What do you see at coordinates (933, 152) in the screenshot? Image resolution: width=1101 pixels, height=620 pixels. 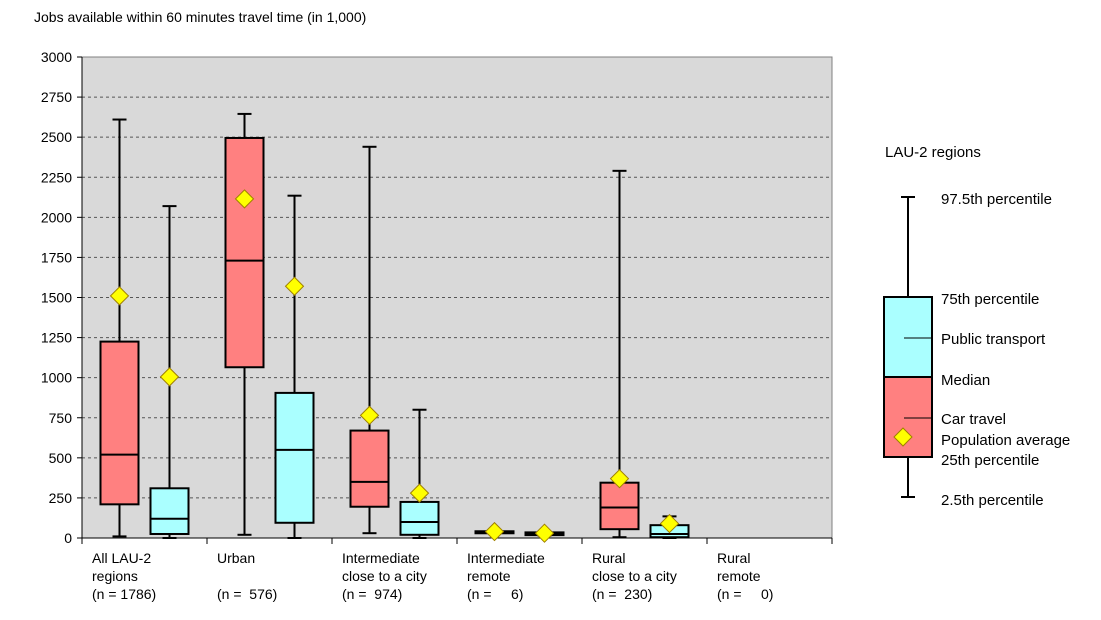 I see `legend-title: LAU-2 regions` at bounding box center [933, 152].